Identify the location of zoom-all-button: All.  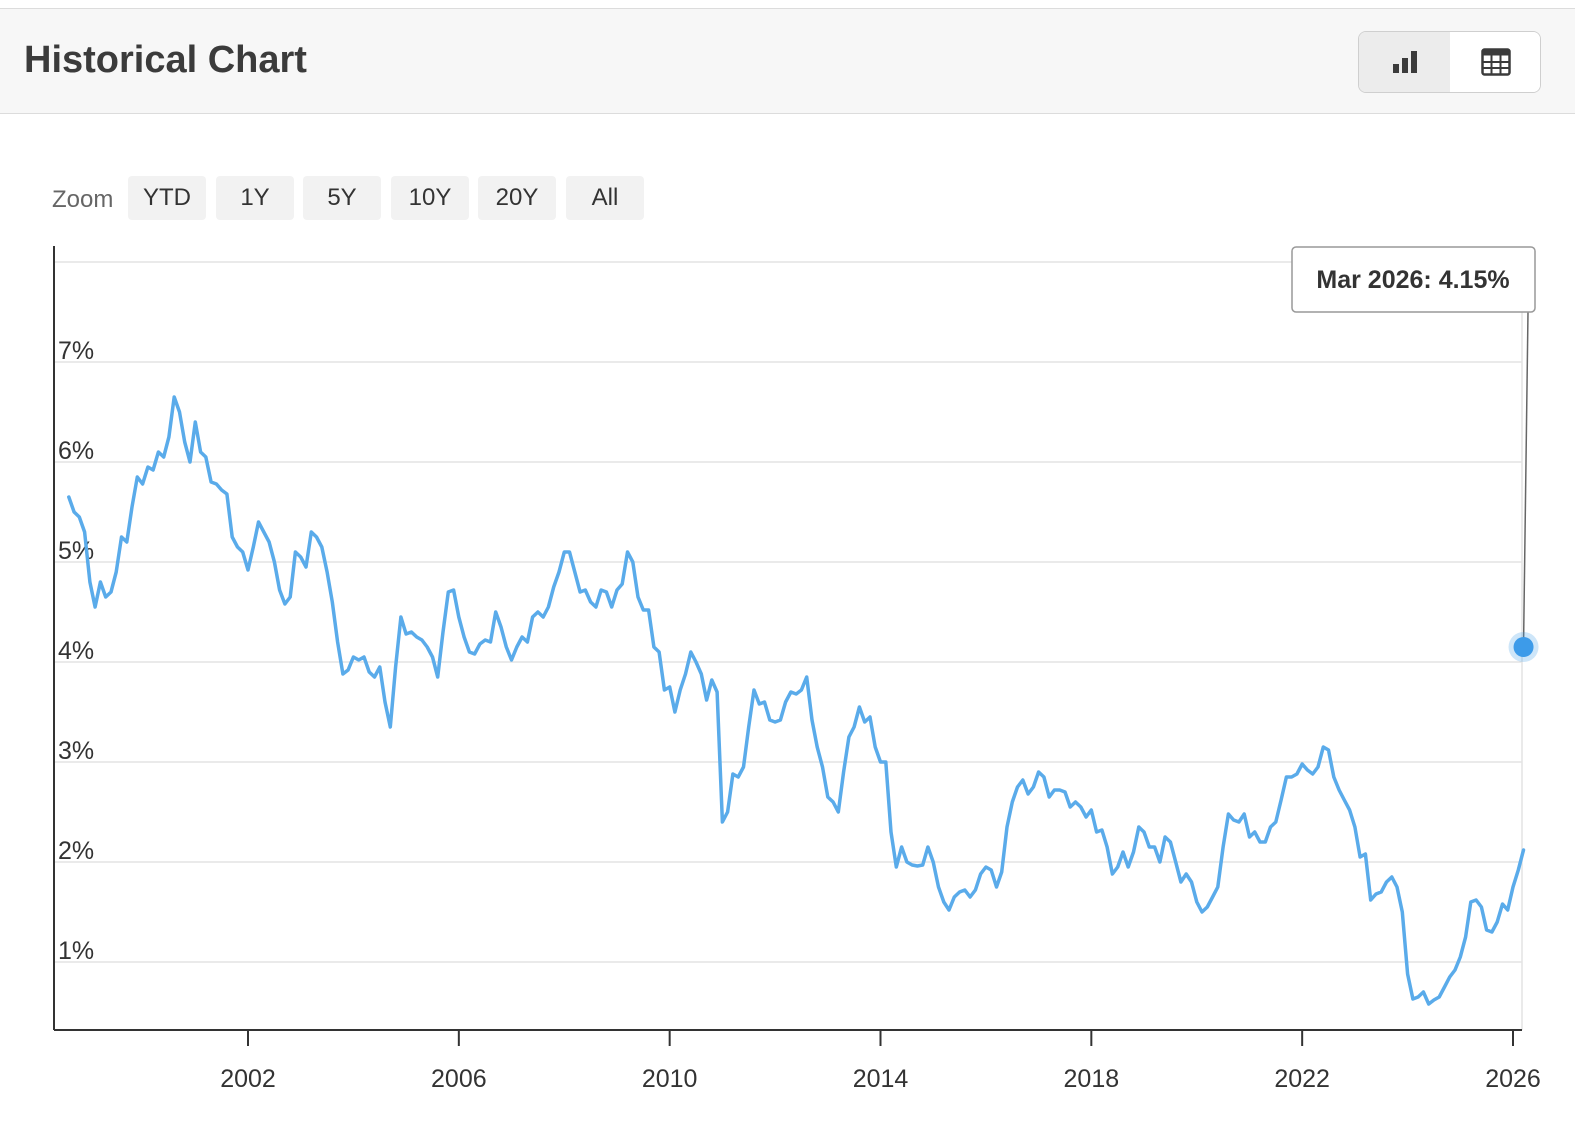
(605, 198).